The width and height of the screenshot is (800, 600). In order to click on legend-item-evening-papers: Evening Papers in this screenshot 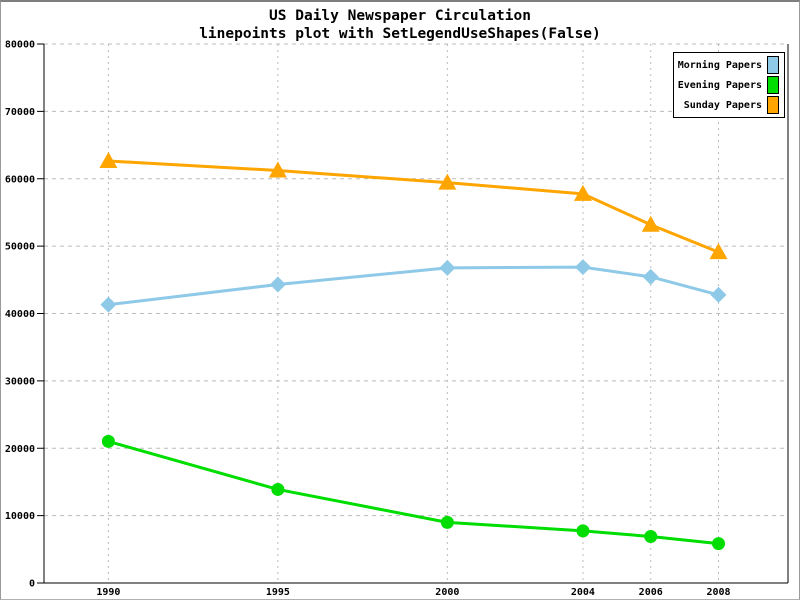, I will do `click(728, 85)`.